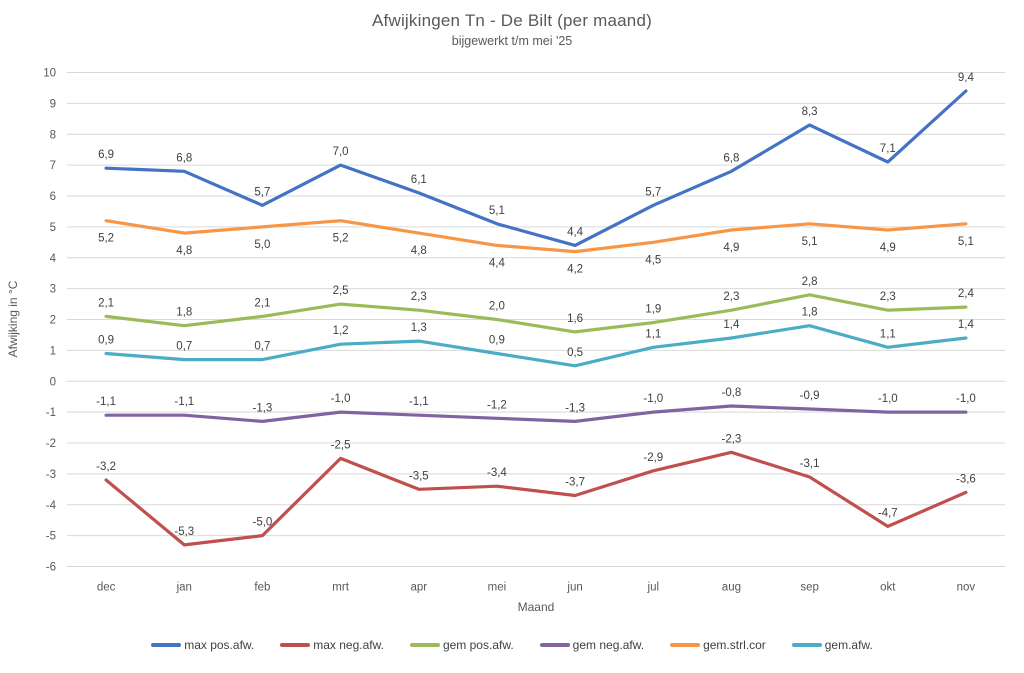 This screenshot has width=1024, height=673. I want to click on legend-item: gem.afw., so click(832, 645).